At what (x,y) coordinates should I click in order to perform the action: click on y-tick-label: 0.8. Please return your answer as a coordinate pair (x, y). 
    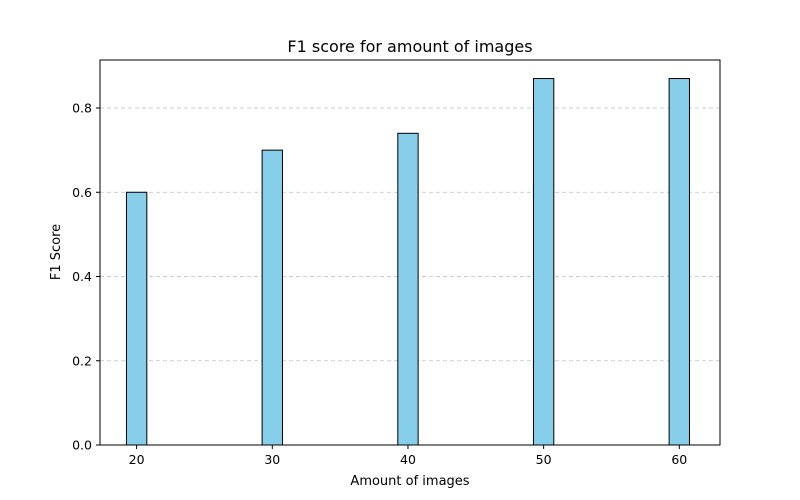
    Looking at the image, I should click on (82, 108).